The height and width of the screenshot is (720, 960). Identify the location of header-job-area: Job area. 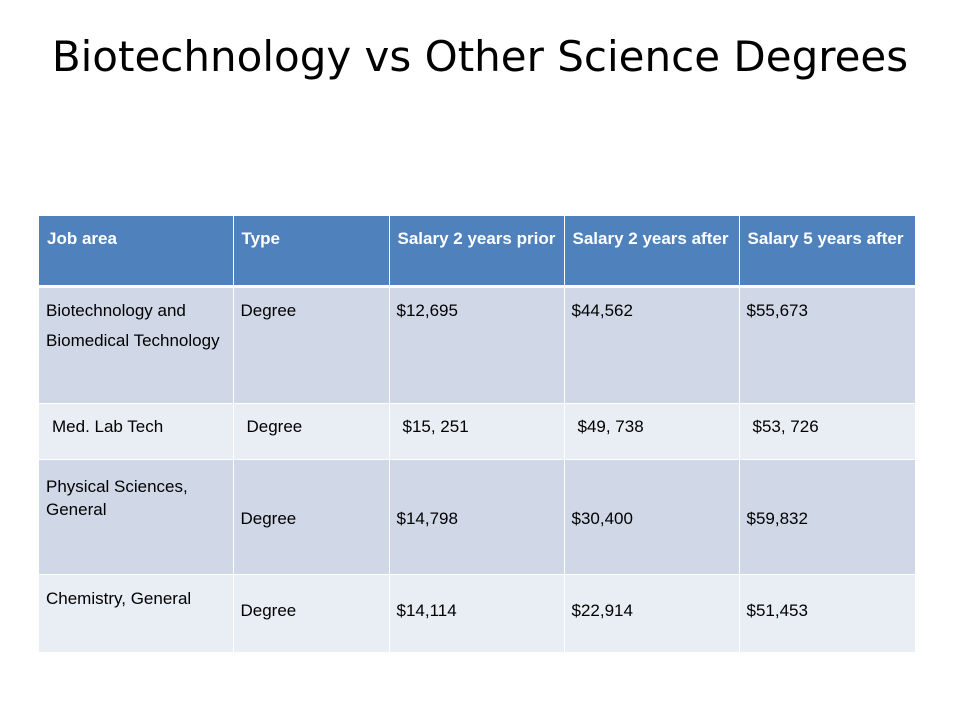
(136, 252).